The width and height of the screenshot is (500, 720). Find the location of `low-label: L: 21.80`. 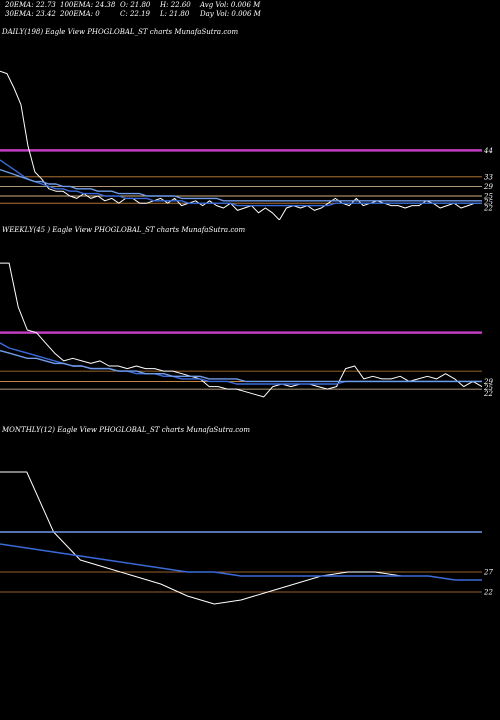

low-label: L: 21.80 is located at coordinates (175, 14).